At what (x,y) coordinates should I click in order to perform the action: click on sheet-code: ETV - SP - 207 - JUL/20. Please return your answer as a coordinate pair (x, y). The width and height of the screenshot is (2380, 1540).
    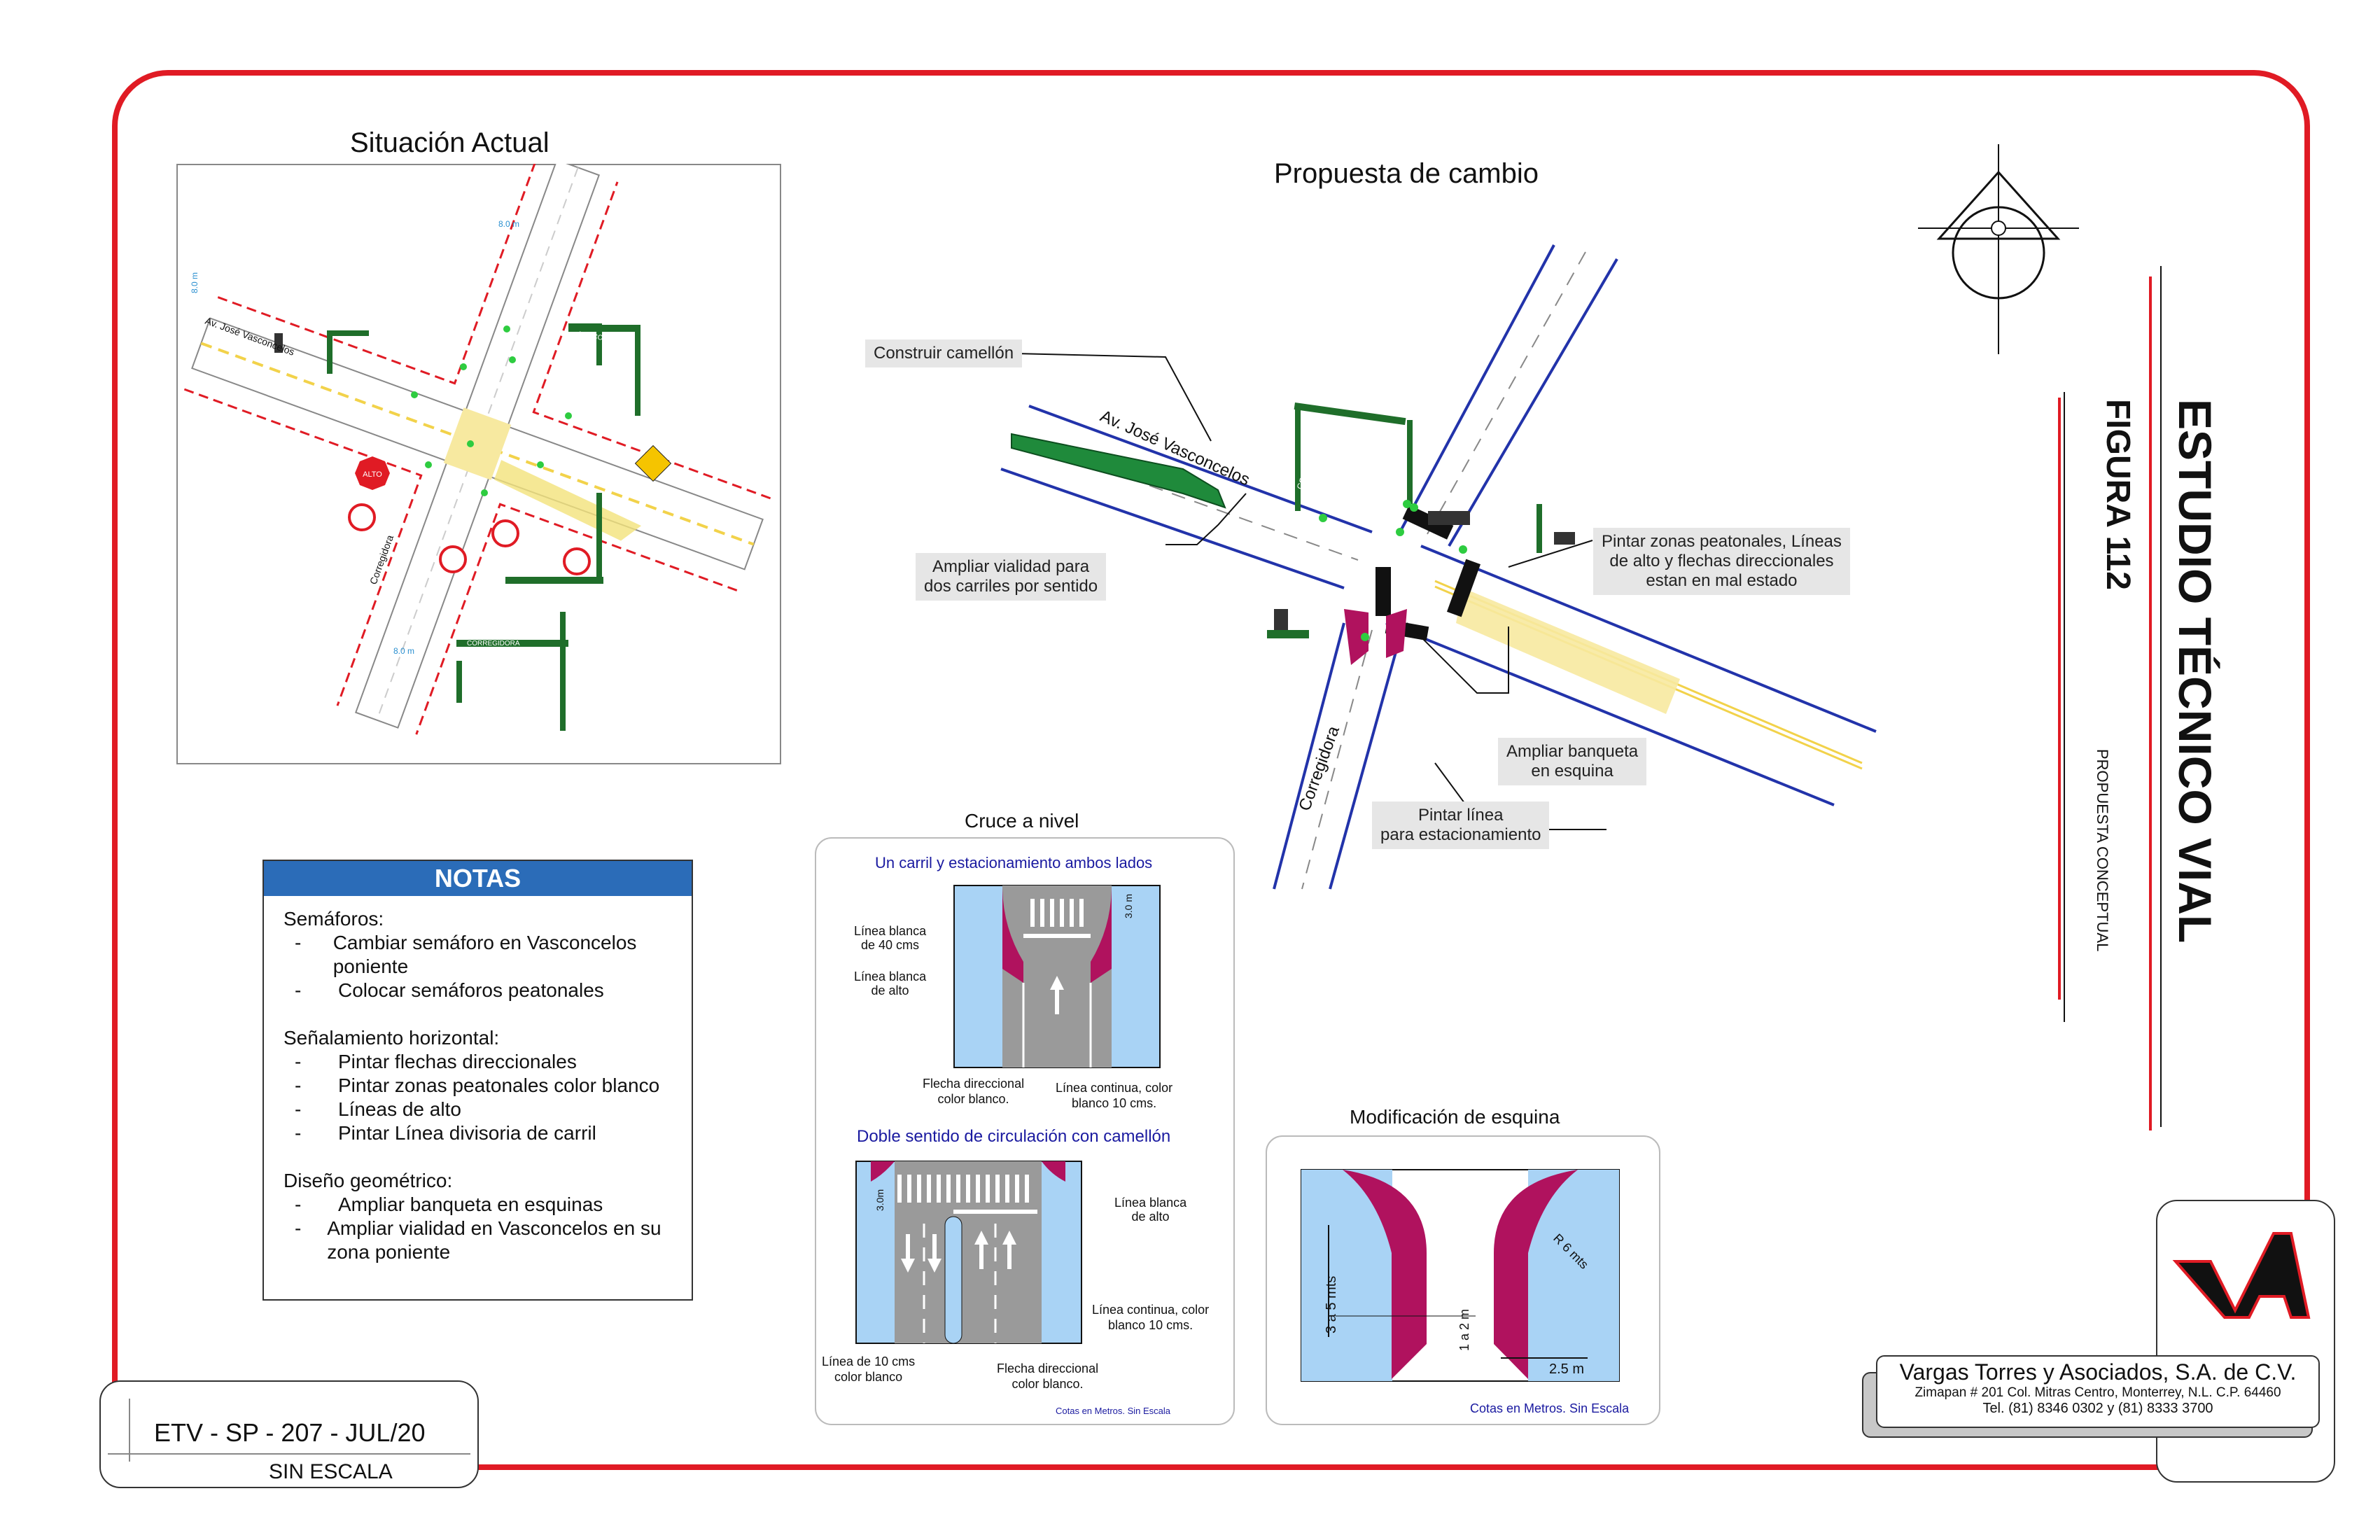
    Looking at the image, I should click on (290, 1432).